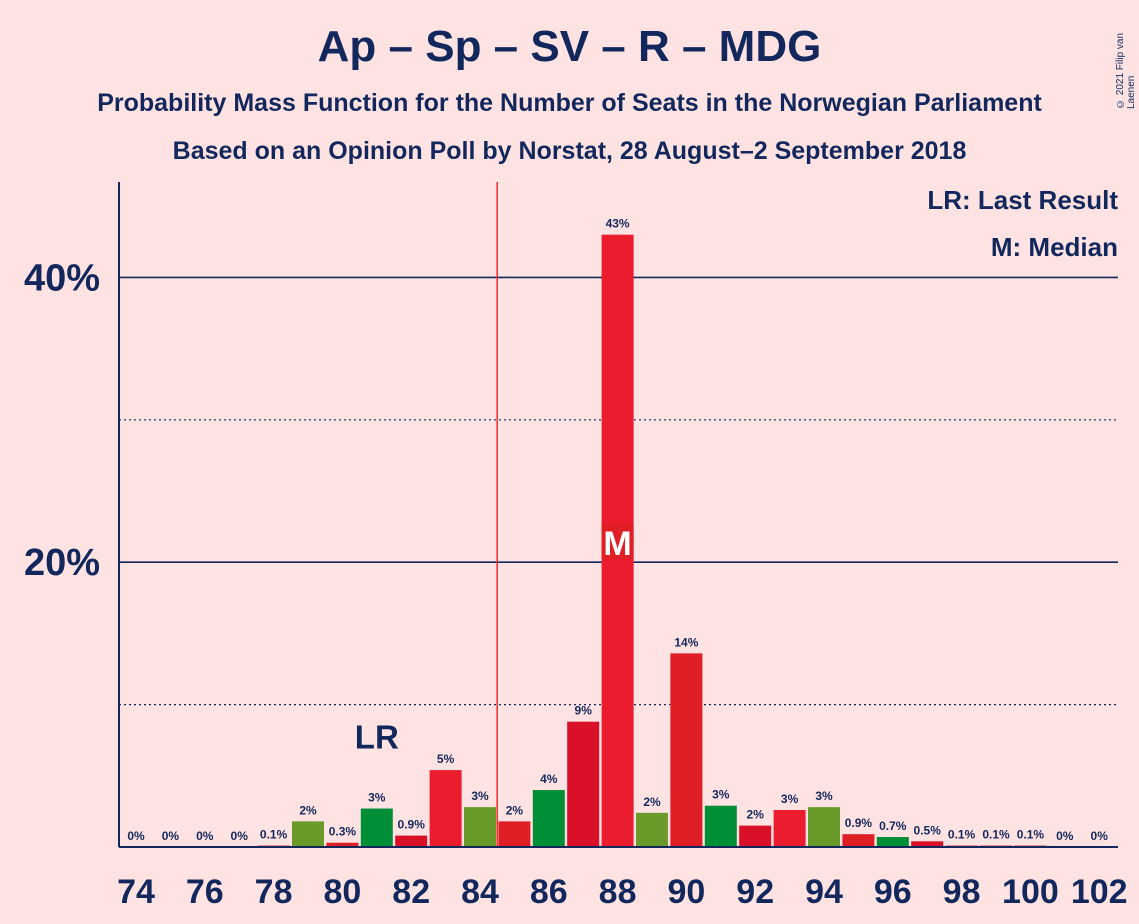  I want to click on x-tick-label-78: 78, so click(274, 892).